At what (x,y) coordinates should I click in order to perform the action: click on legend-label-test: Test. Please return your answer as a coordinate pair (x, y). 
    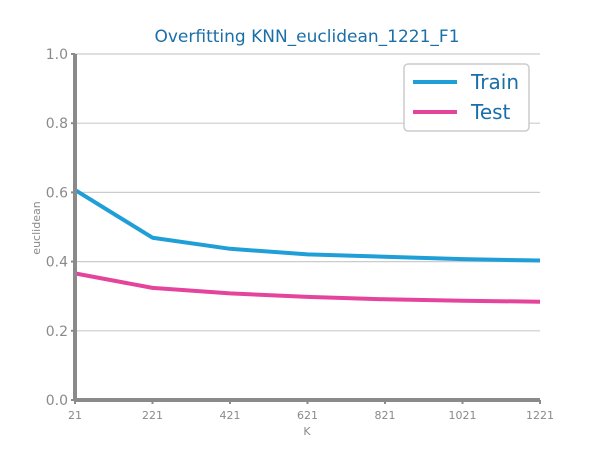
    Looking at the image, I should click on (490, 112).